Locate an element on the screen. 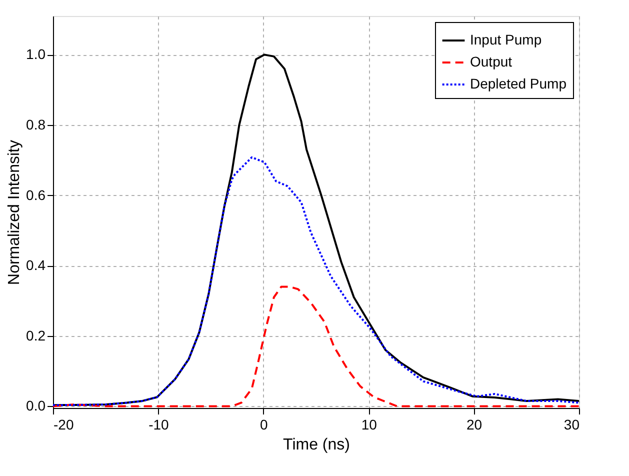  y-tick-label: 0.0 is located at coordinates (36, 406).